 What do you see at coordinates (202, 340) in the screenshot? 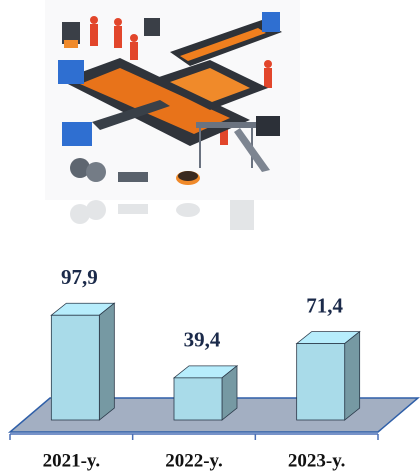
I see `value-label: 39,4` at bounding box center [202, 340].